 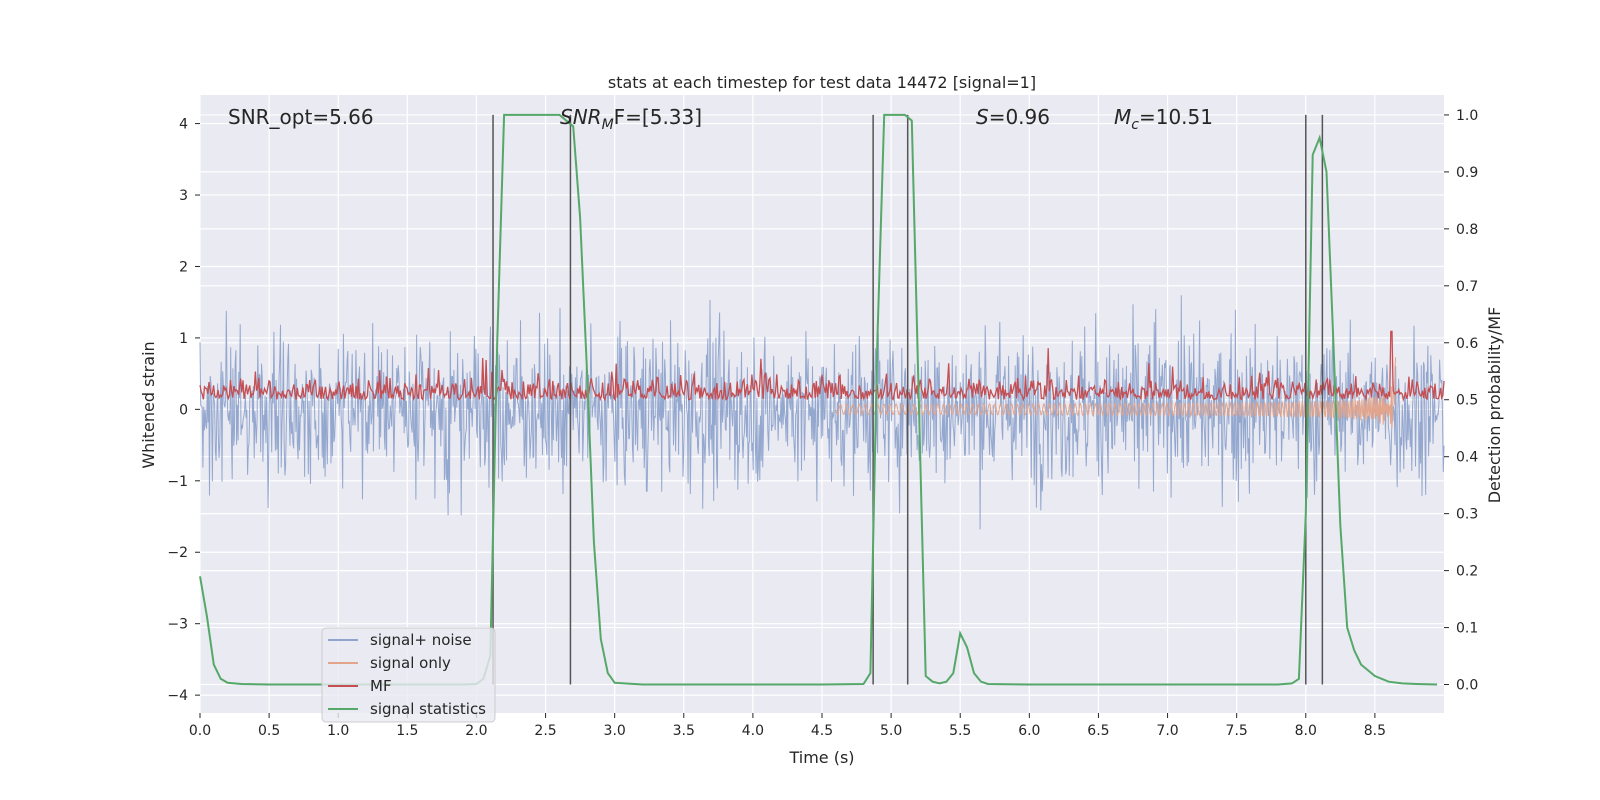 What do you see at coordinates (183, 125) in the screenshot?
I see `y-left-tick-label: 4` at bounding box center [183, 125].